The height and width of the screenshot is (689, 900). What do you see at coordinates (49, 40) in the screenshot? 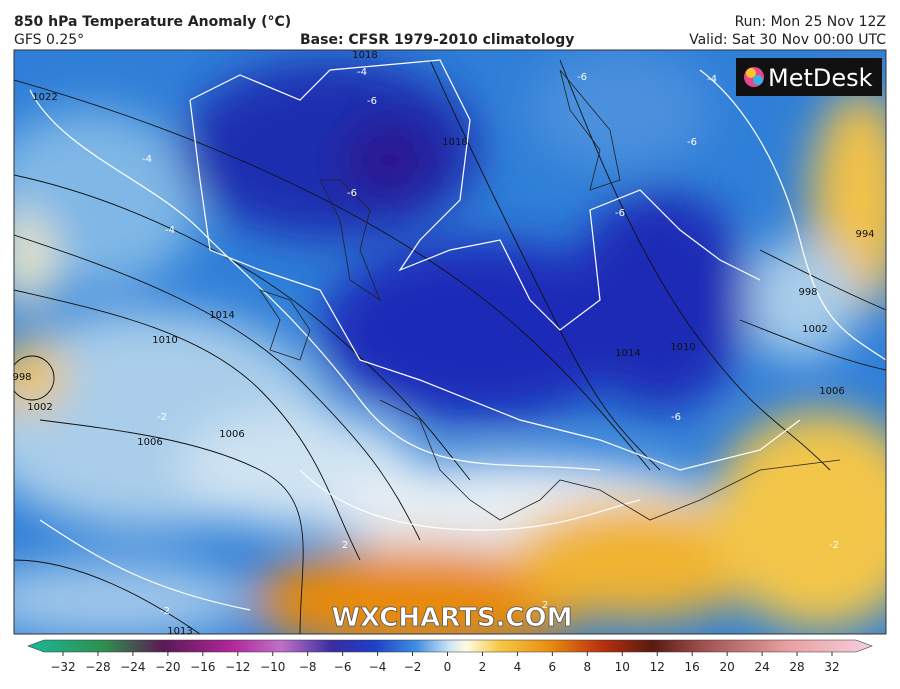
I see `model: GFS 0.25°` at bounding box center [49, 40].